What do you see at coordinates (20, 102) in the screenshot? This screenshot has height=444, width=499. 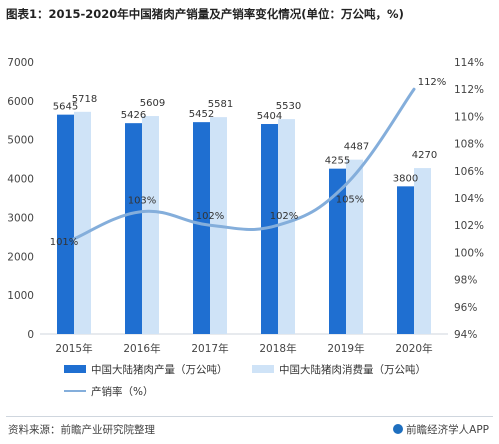 I see `y-left-tick-label: 6000` at bounding box center [20, 102].